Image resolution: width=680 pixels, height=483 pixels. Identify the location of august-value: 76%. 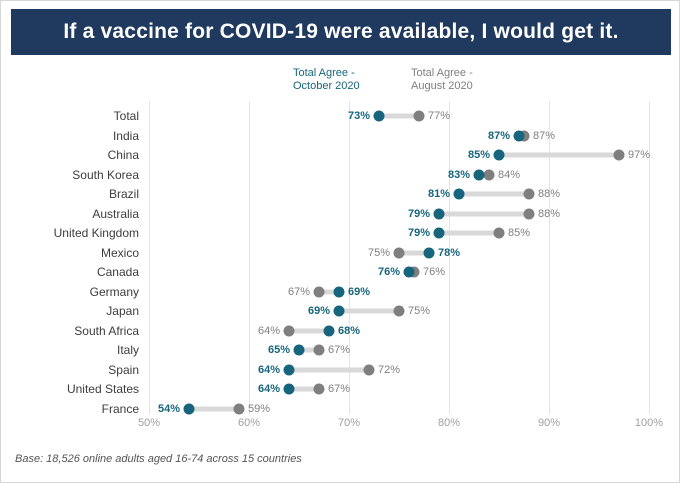
(434, 272).